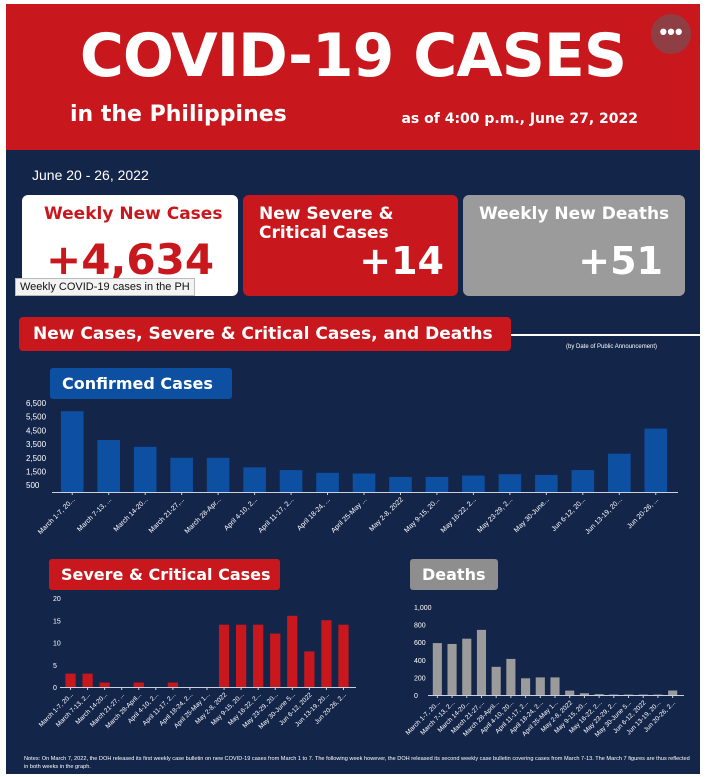  What do you see at coordinates (57, 644) in the screenshot?
I see `y-tick-label: 10` at bounding box center [57, 644].